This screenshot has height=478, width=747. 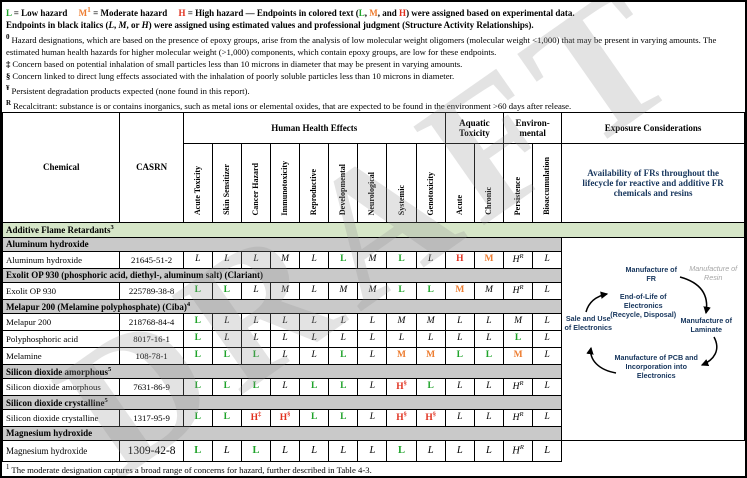 I want to click on note-symbol: ¥, so click(x=8, y=88).